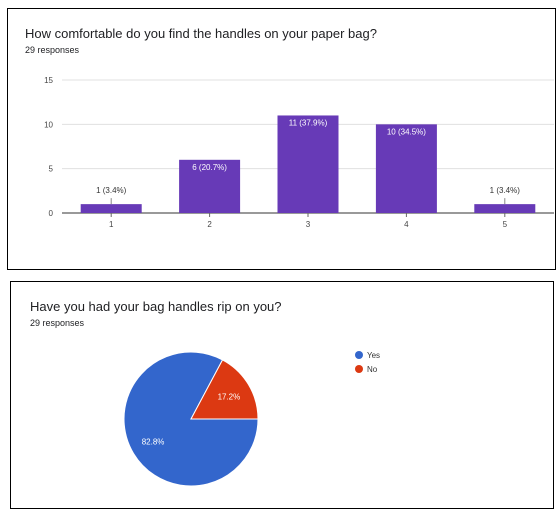 This screenshot has height=521, width=558. Describe the element at coordinates (111, 224) in the screenshot. I see `x-tick-label: 1` at that location.